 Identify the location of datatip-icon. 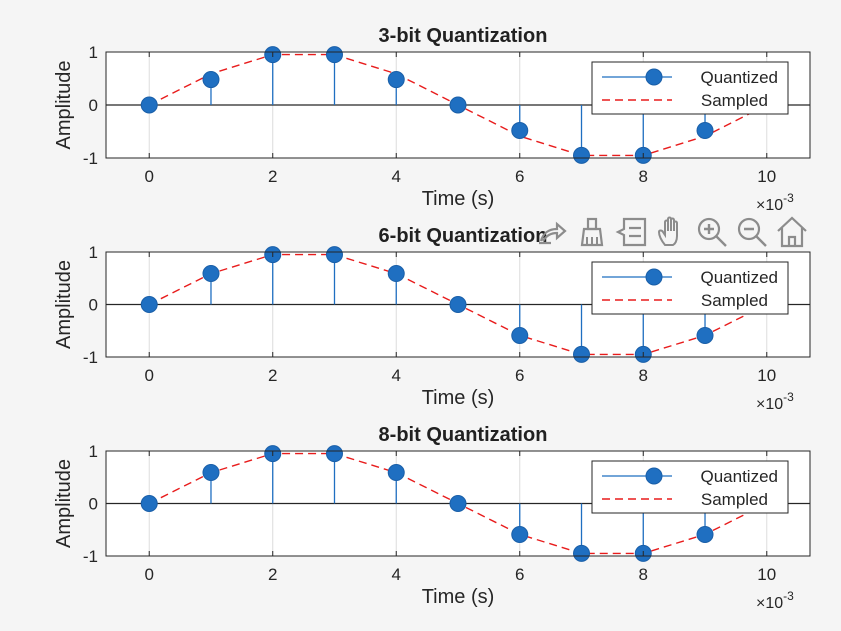
(631, 232).